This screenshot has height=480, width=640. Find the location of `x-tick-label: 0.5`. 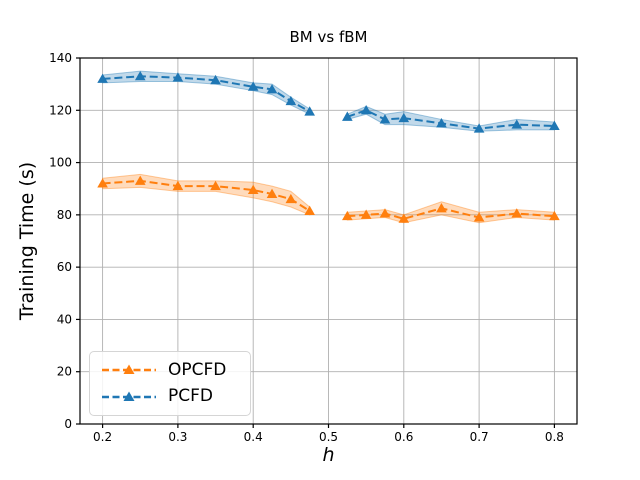

x-tick-label: 0.5 is located at coordinates (328, 437).